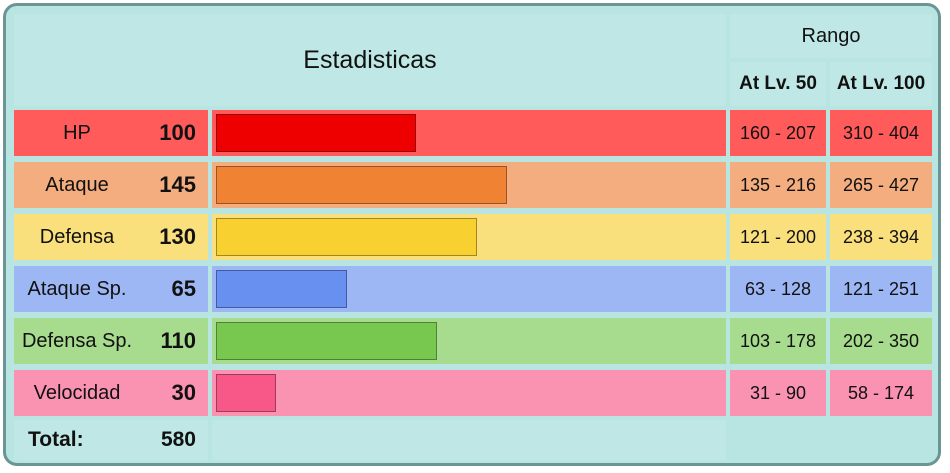 The width and height of the screenshot is (950, 473). Describe the element at coordinates (177, 132) in the screenshot. I see `stat-value: 100` at that location.